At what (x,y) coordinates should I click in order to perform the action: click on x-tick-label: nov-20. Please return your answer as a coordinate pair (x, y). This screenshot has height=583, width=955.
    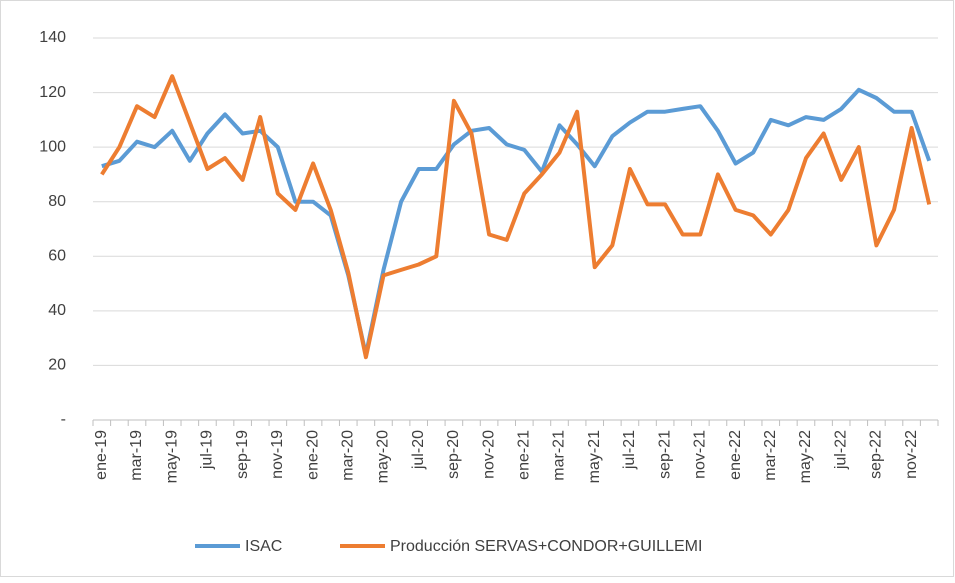
    Looking at the image, I should click on (488, 454).